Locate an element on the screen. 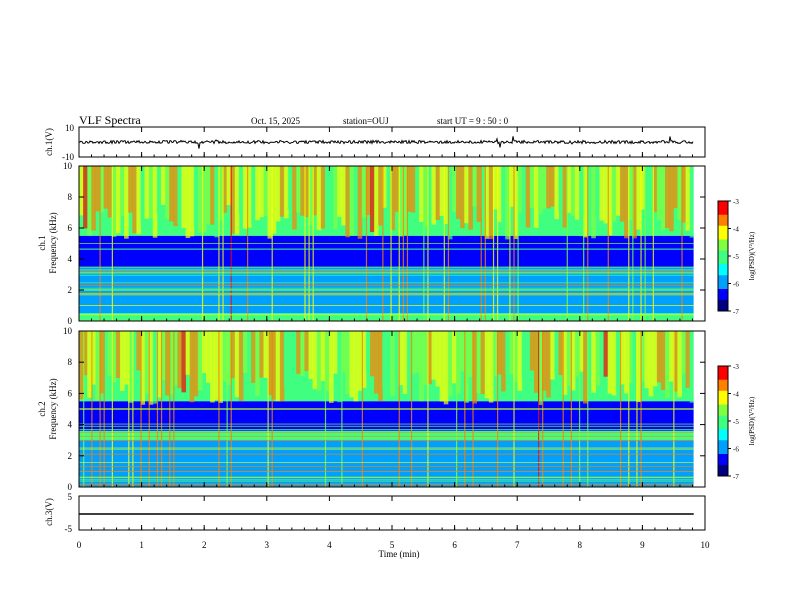 This screenshot has width=792, height=612. frequency-tick-label: 0 is located at coordinates (70, 487).